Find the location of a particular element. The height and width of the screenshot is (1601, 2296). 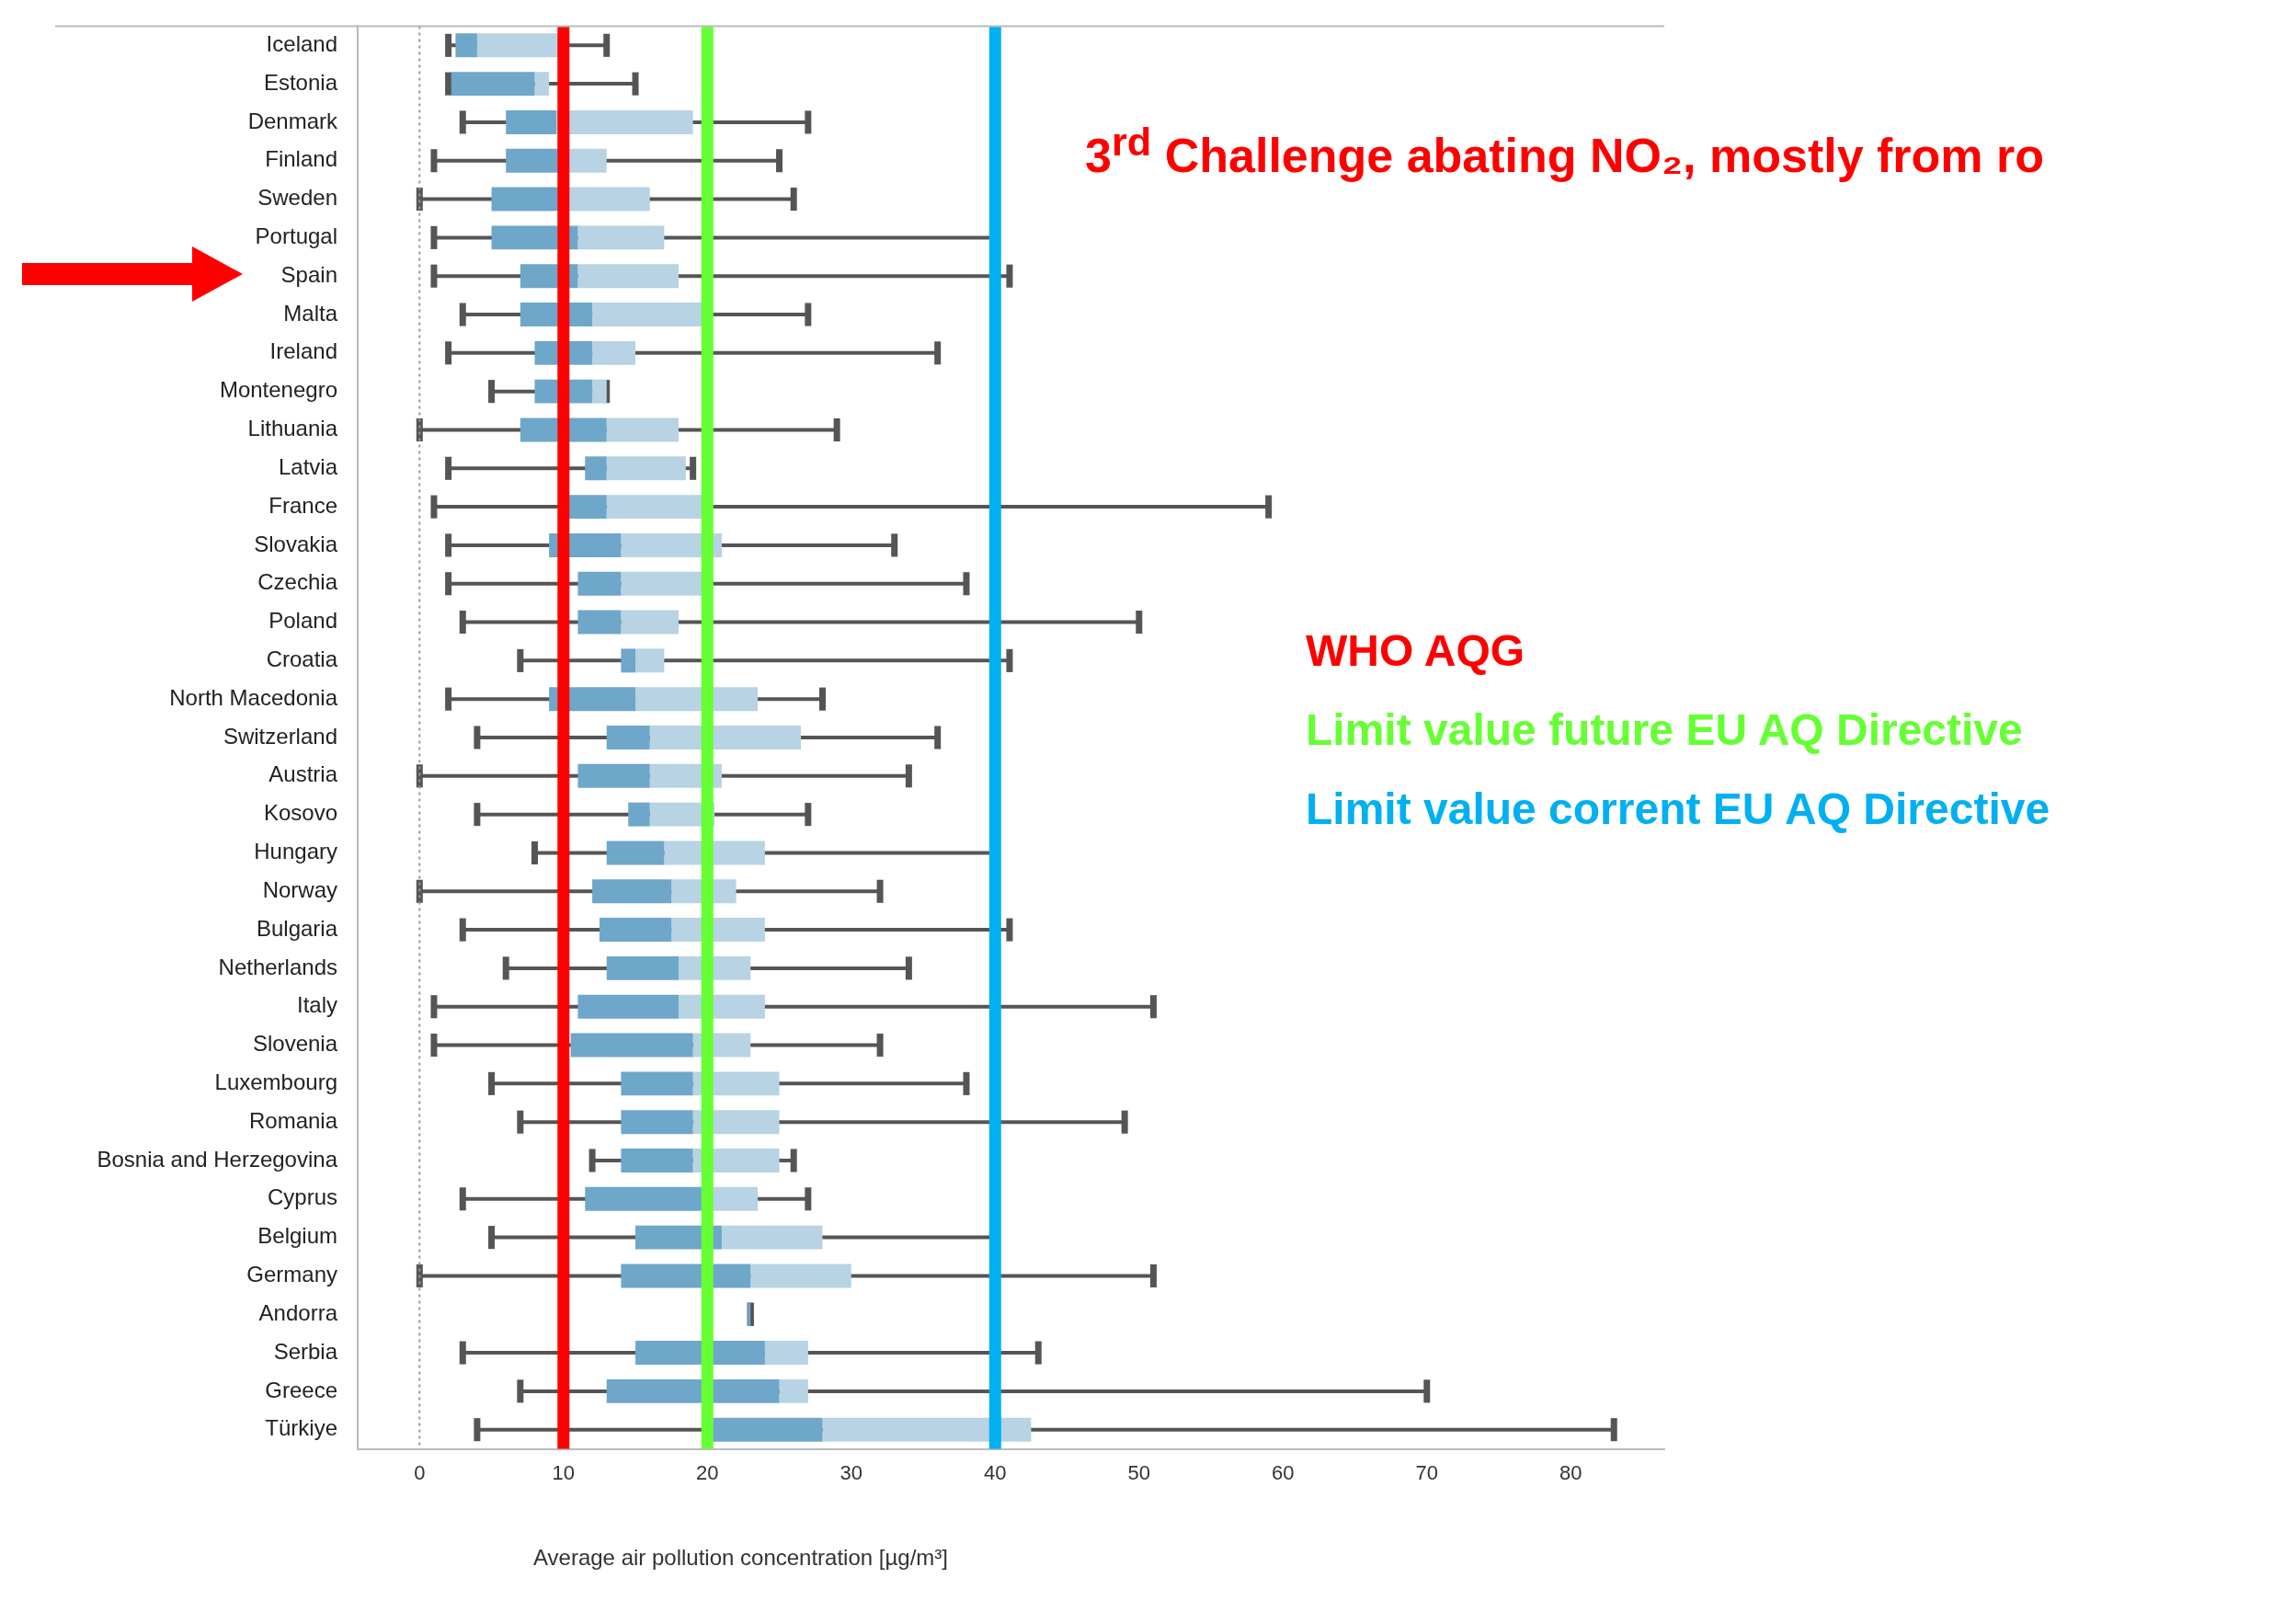

y-tick-label: Denmark is located at coordinates (292, 120).